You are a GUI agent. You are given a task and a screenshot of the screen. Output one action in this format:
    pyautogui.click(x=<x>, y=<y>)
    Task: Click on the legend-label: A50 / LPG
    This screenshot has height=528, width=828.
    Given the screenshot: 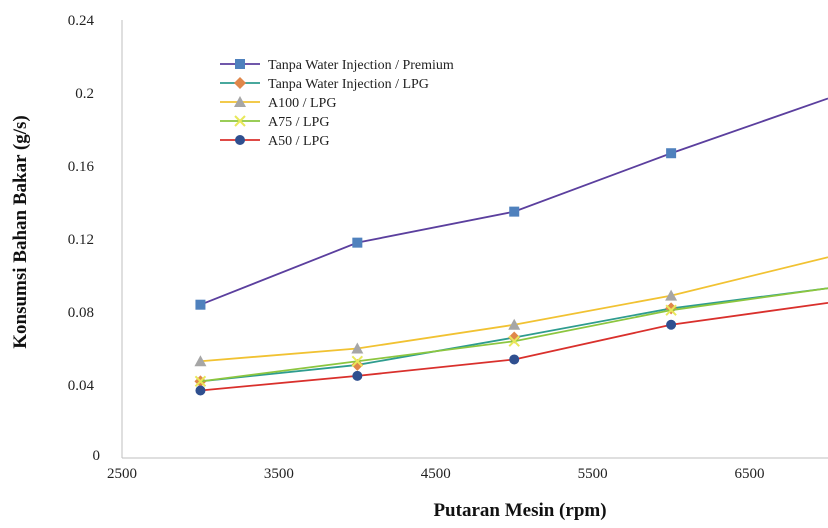 What is the action you would take?
    pyautogui.click(x=298, y=141)
    